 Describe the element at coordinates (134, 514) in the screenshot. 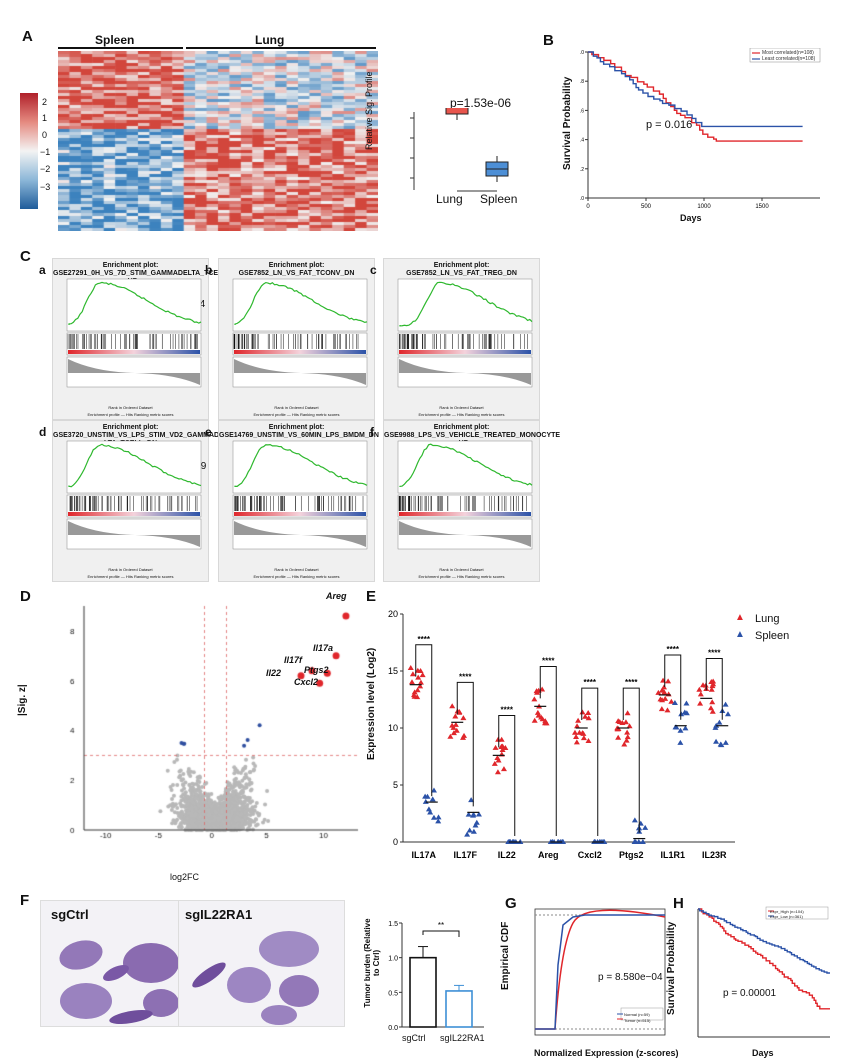

I see `gsea-rank-gradient` at that location.